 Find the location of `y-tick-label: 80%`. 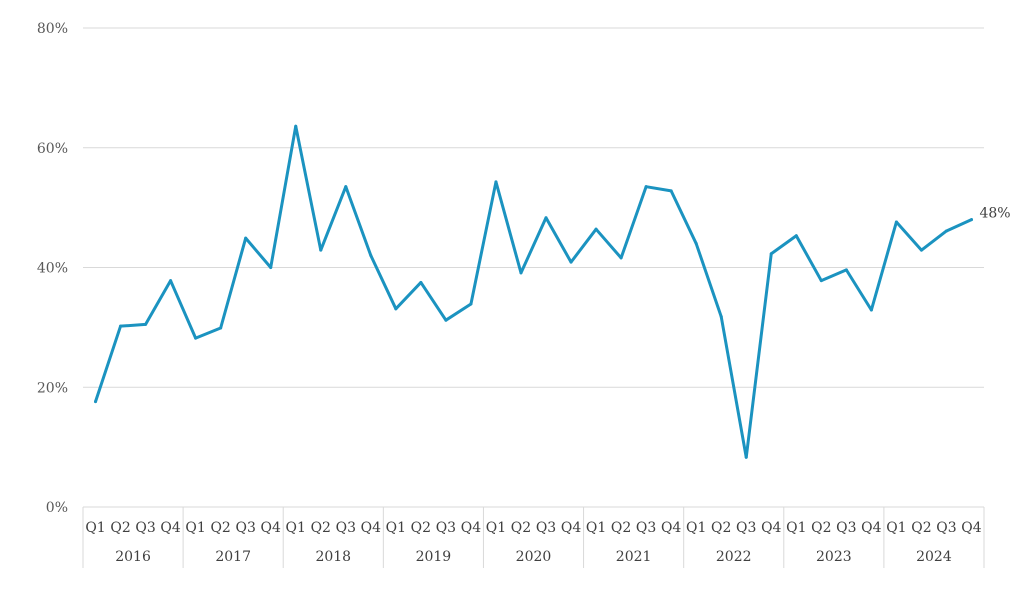

y-tick-label: 80% is located at coordinates (52, 29).